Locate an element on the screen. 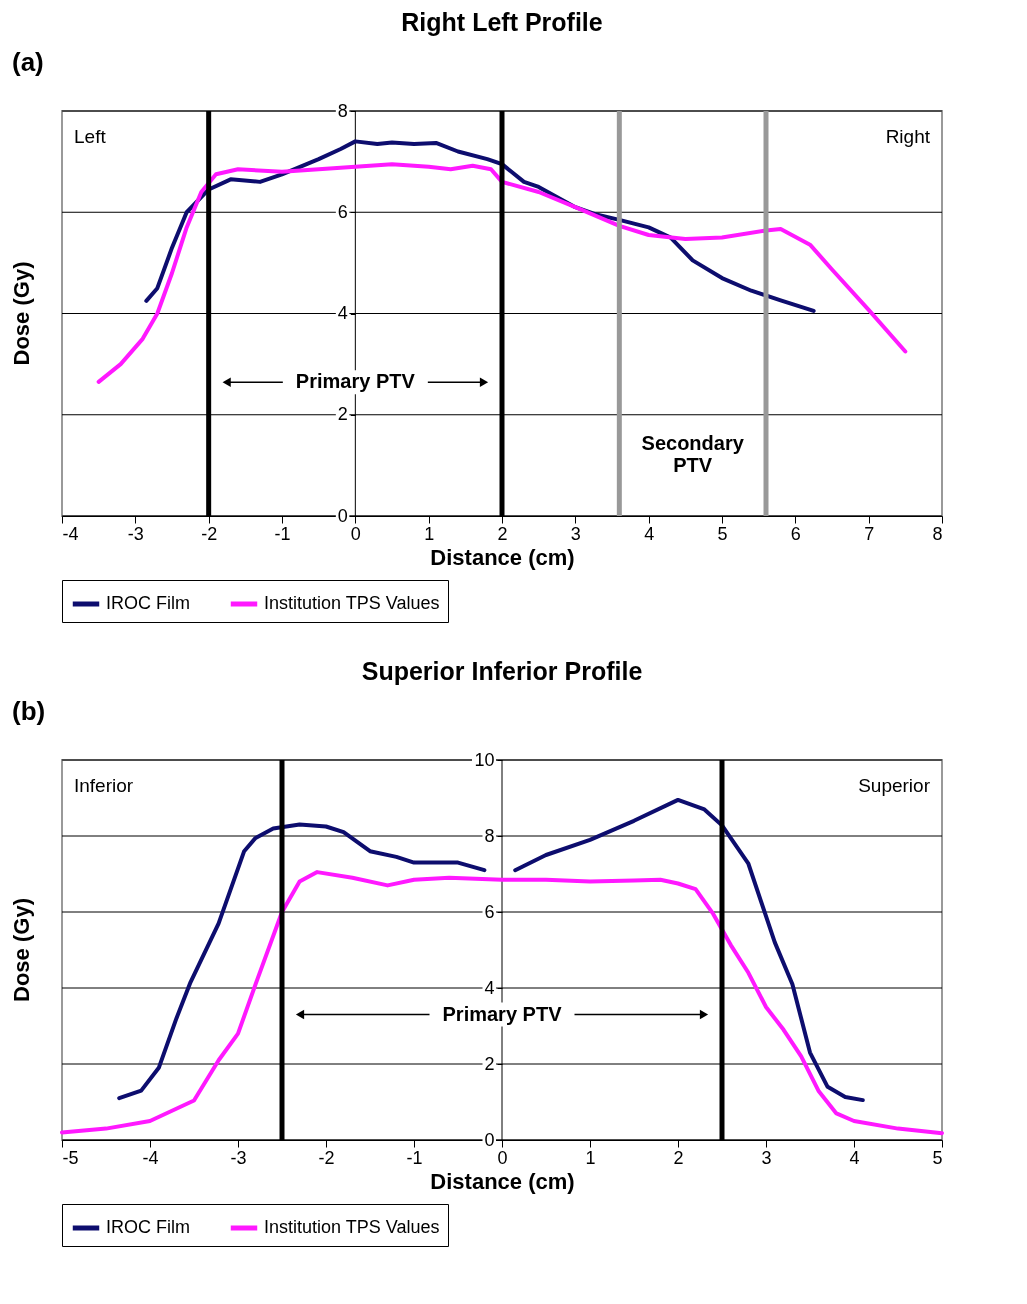 Image resolution: width=1027 pixels, height=1304 pixels. x-tick-label: 6 is located at coordinates (795, 533).